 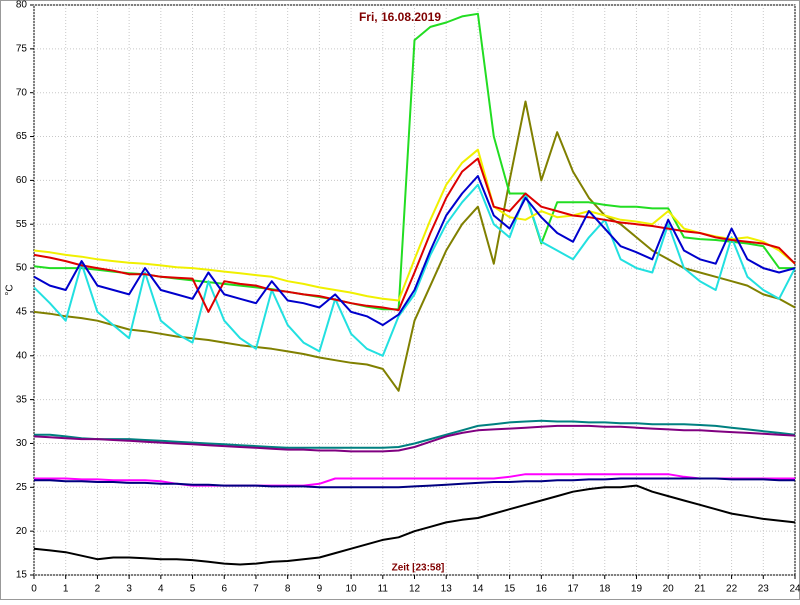 I want to click on x-tick-label: 7, so click(x=256, y=589).